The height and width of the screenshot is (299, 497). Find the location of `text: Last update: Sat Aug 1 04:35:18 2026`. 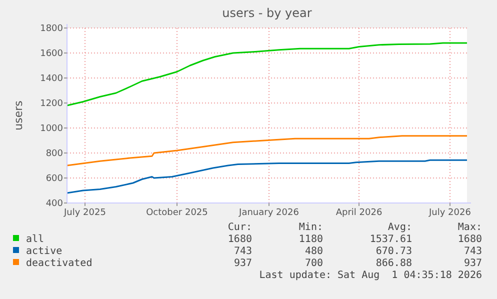

text: Last update: Sat Aug 1 04:35:18 2026 is located at coordinates (370, 275).